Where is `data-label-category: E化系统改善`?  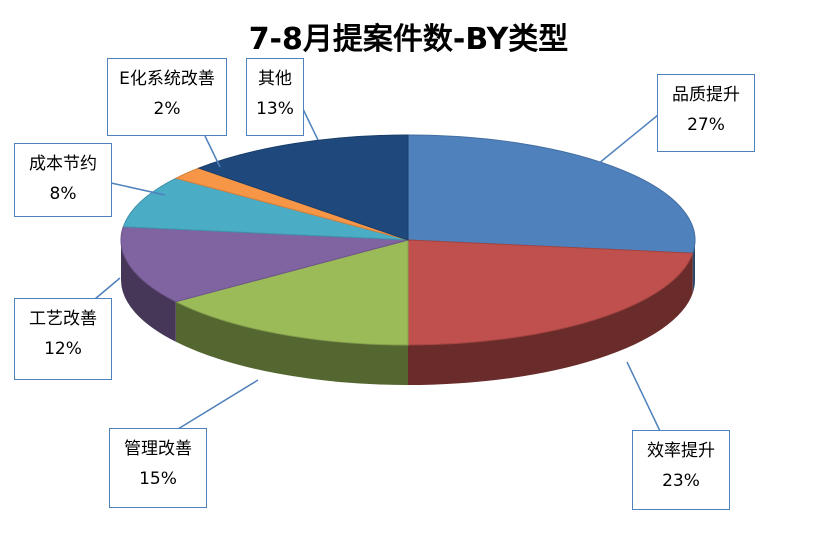
data-label-category: E化系统改善 is located at coordinates (167, 79).